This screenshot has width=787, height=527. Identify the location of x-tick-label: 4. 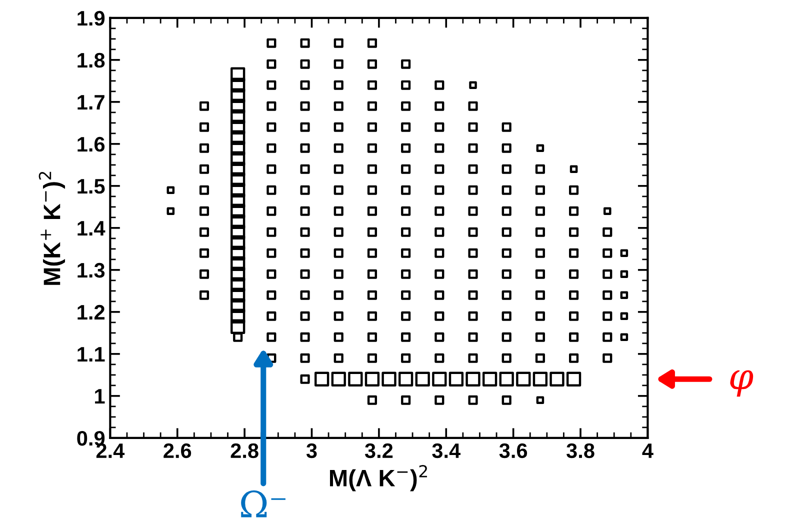
(648, 451).